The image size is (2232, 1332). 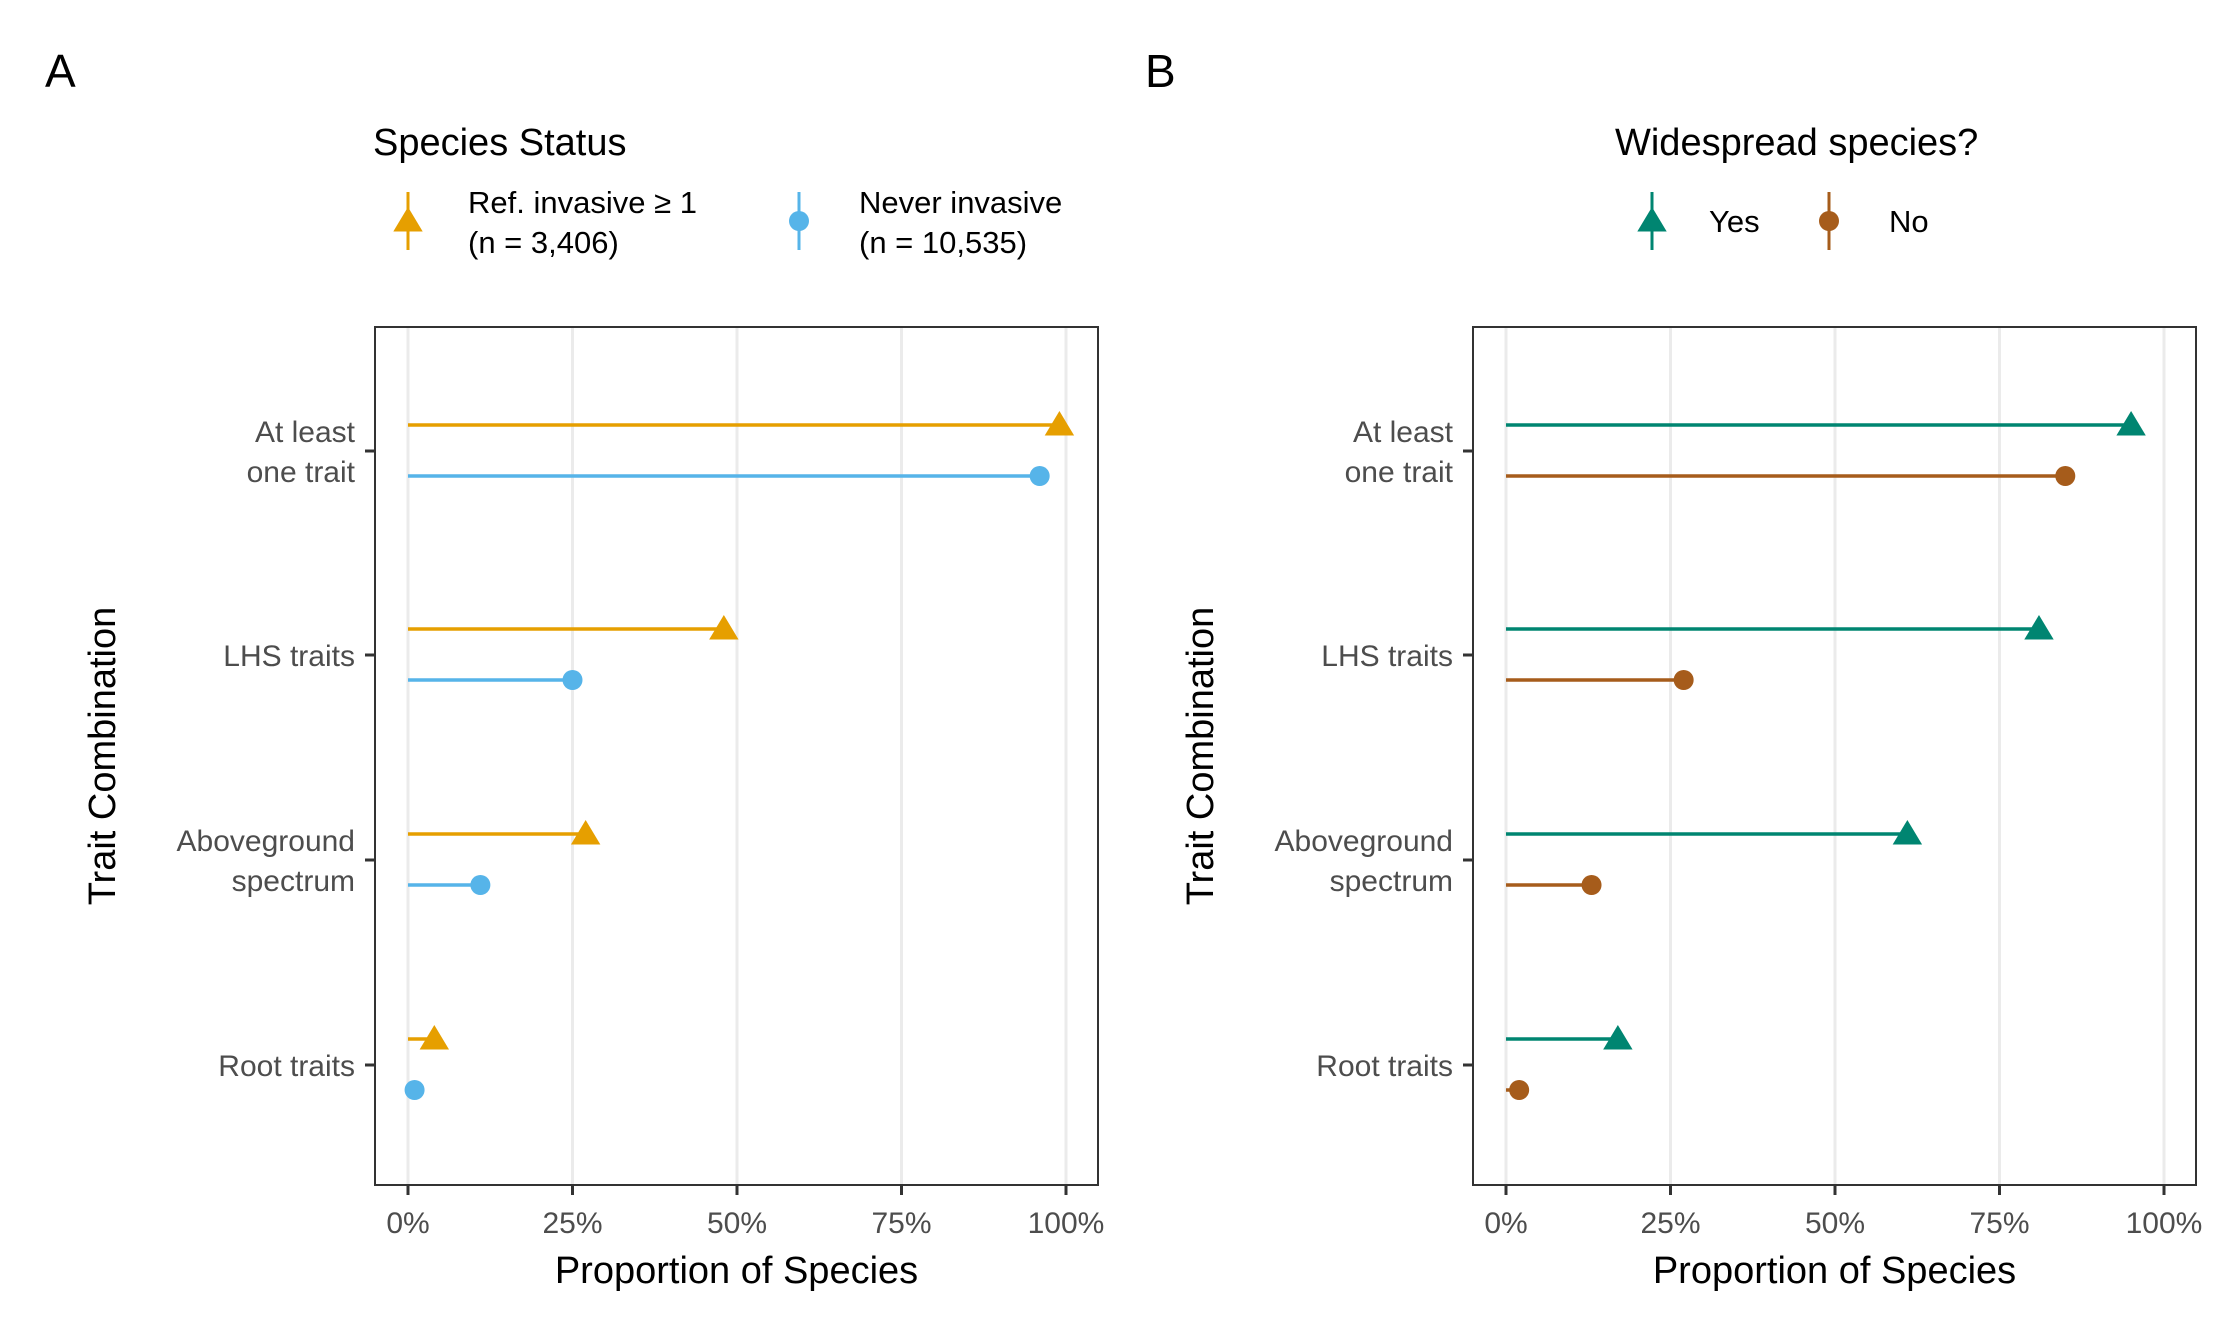 I want to click on legend-label: Never invasive, so click(x=960, y=202).